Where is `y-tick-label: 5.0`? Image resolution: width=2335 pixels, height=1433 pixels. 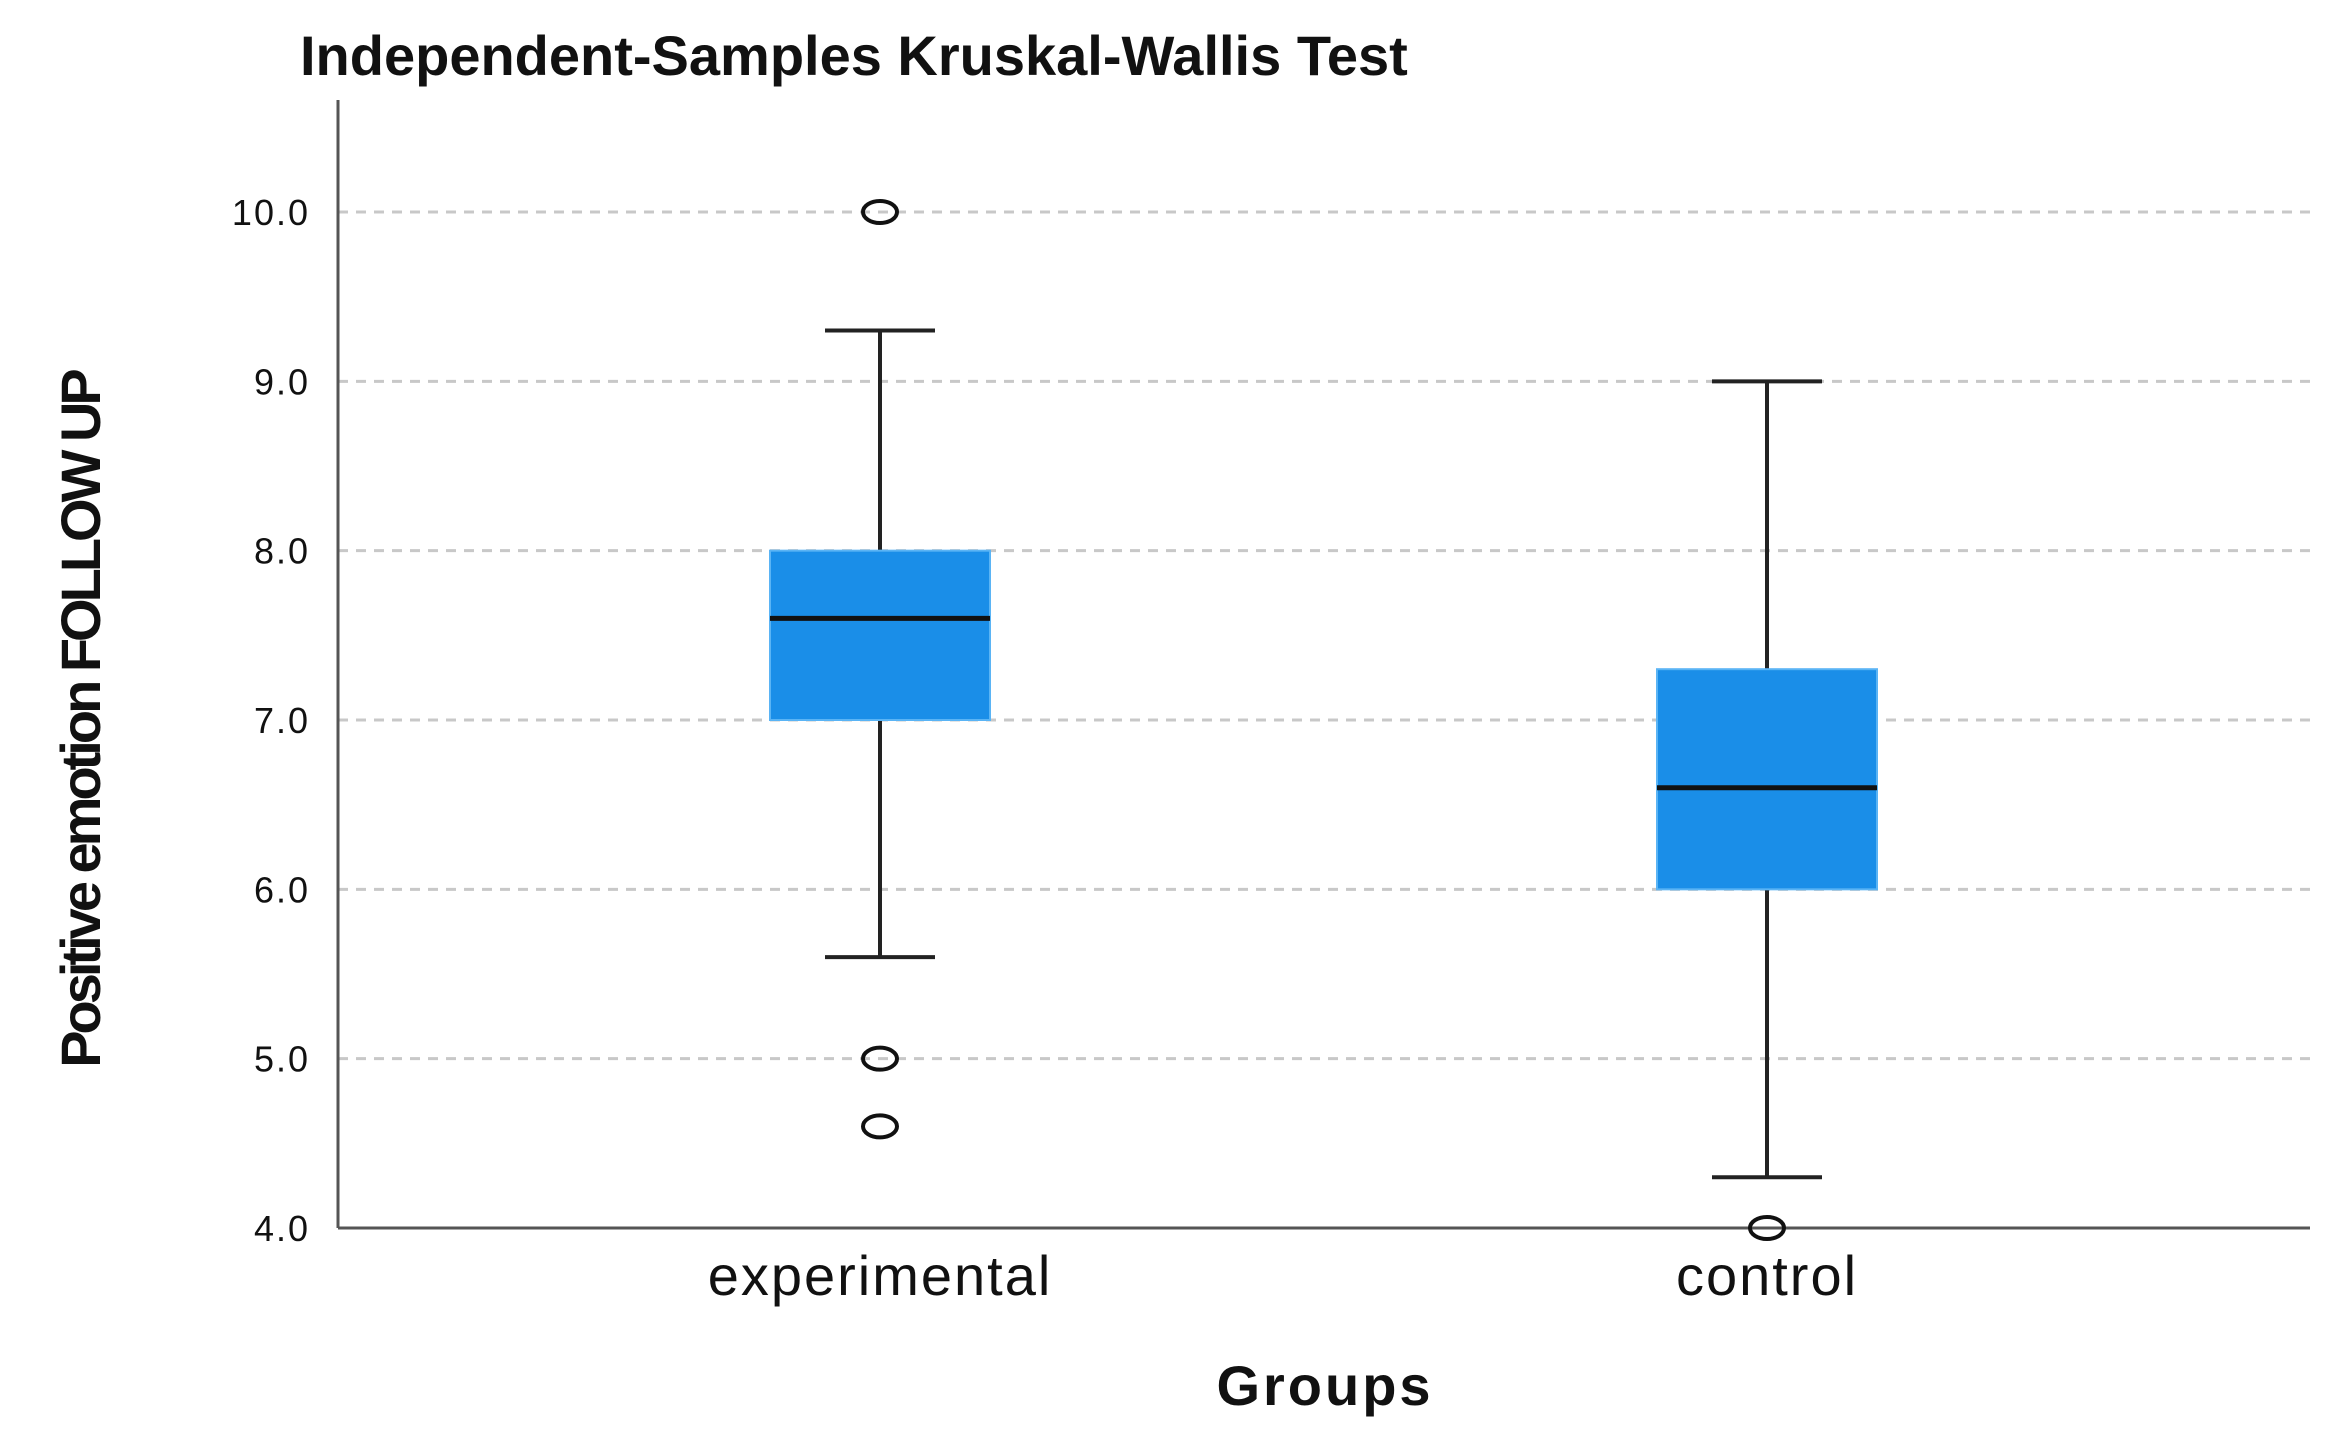
y-tick-label: 5.0 is located at coordinates (282, 1059).